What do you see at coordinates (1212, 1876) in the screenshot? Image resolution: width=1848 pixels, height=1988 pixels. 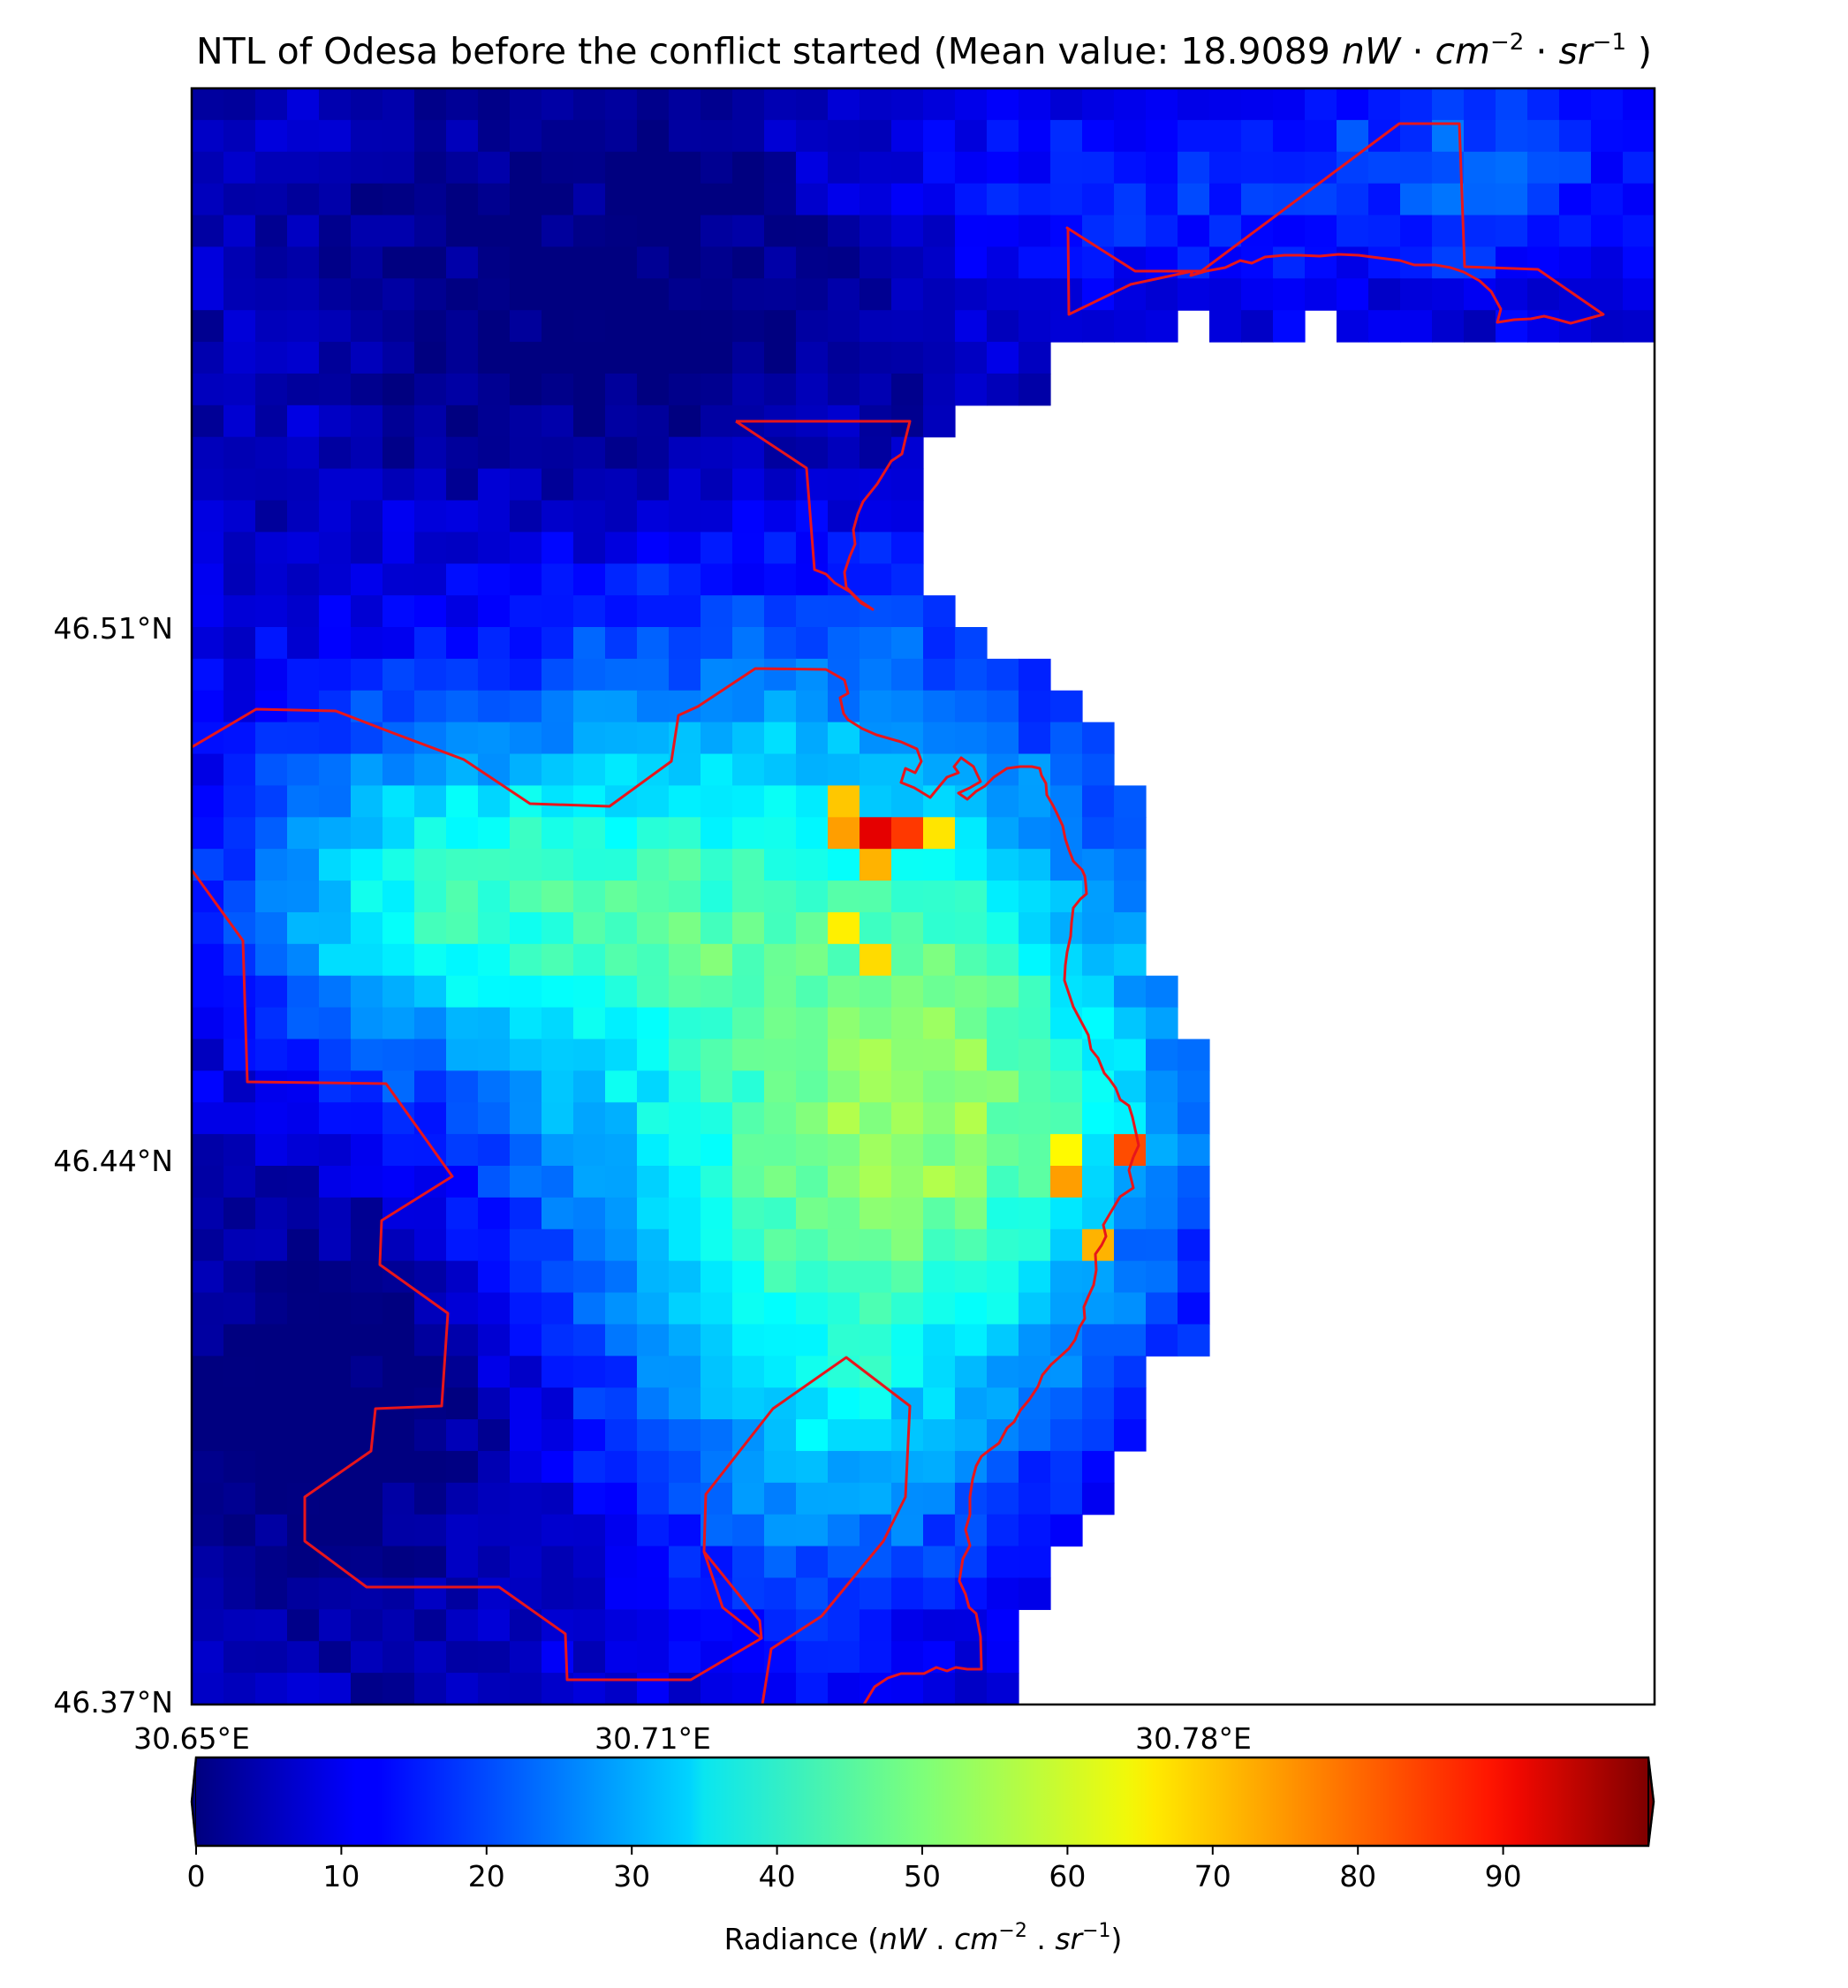 I see `colorbar-tick-label: 70` at bounding box center [1212, 1876].